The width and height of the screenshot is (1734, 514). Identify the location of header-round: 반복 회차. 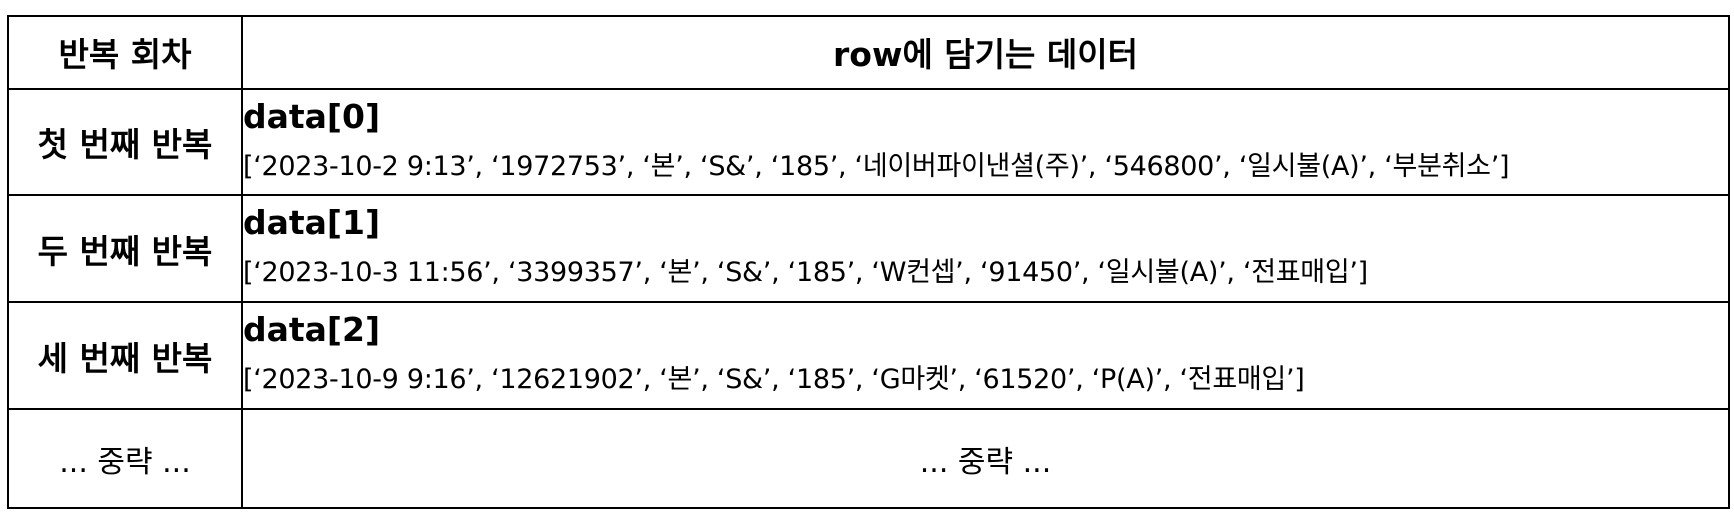
(125, 52).